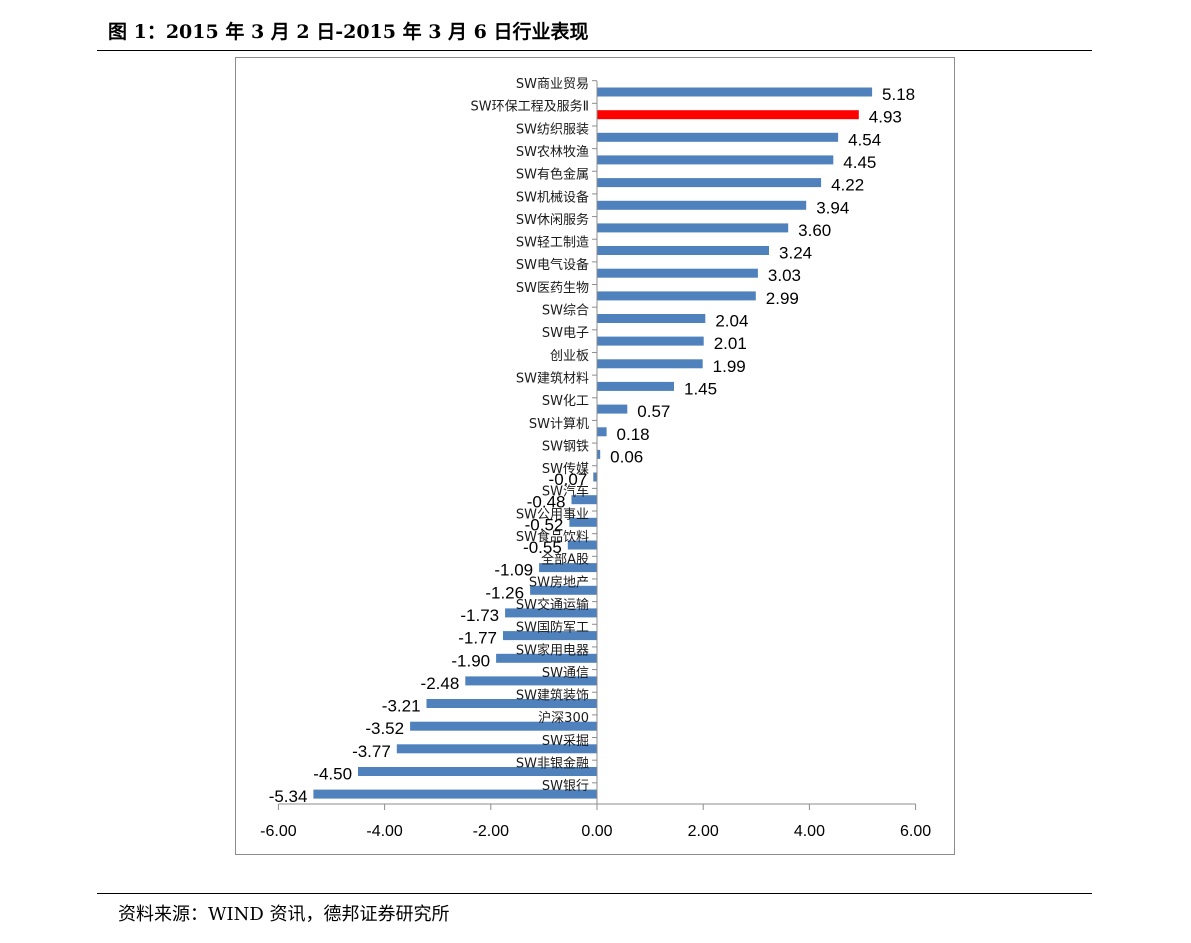 This screenshot has width=1191, height=943. What do you see at coordinates (565, 673) in the screenshot?
I see `category-label: SW通信` at bounding box center [565, 673].